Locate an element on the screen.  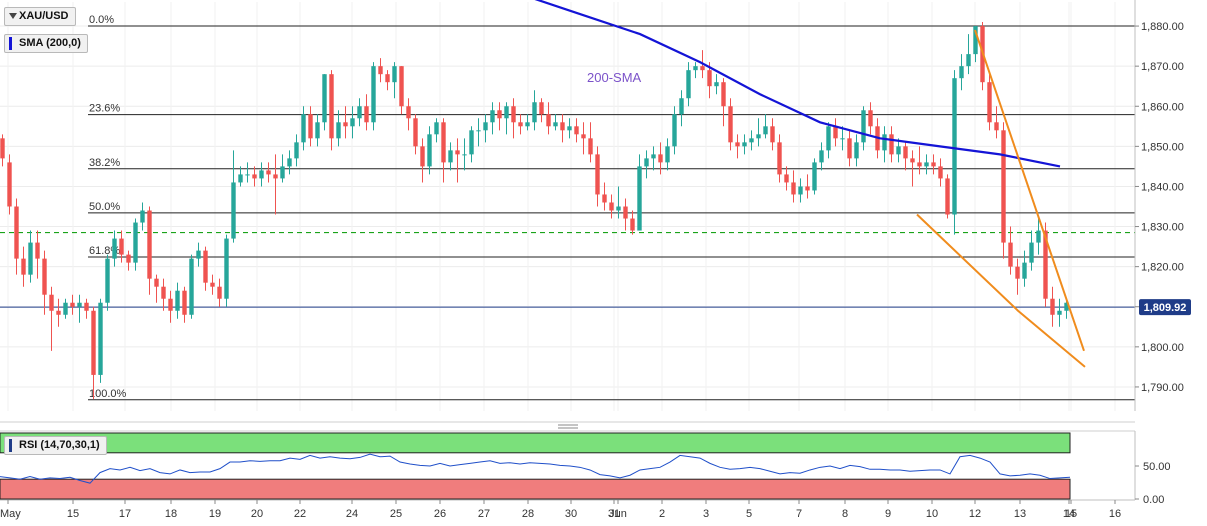
sma-annotation: 200-SMA is located at coordinates (614, 77).